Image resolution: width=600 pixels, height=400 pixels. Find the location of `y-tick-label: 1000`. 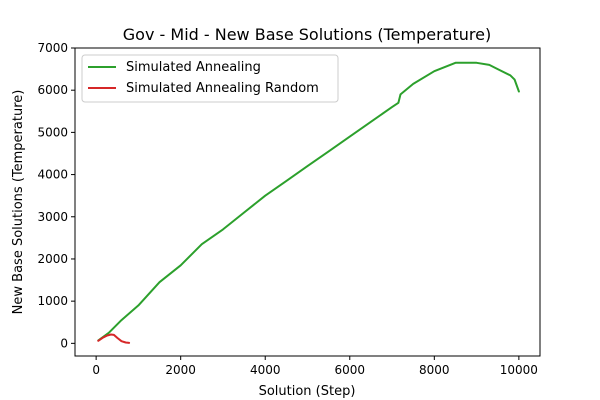

y-tick-label: 1000 is located at coordinates (52, 301).